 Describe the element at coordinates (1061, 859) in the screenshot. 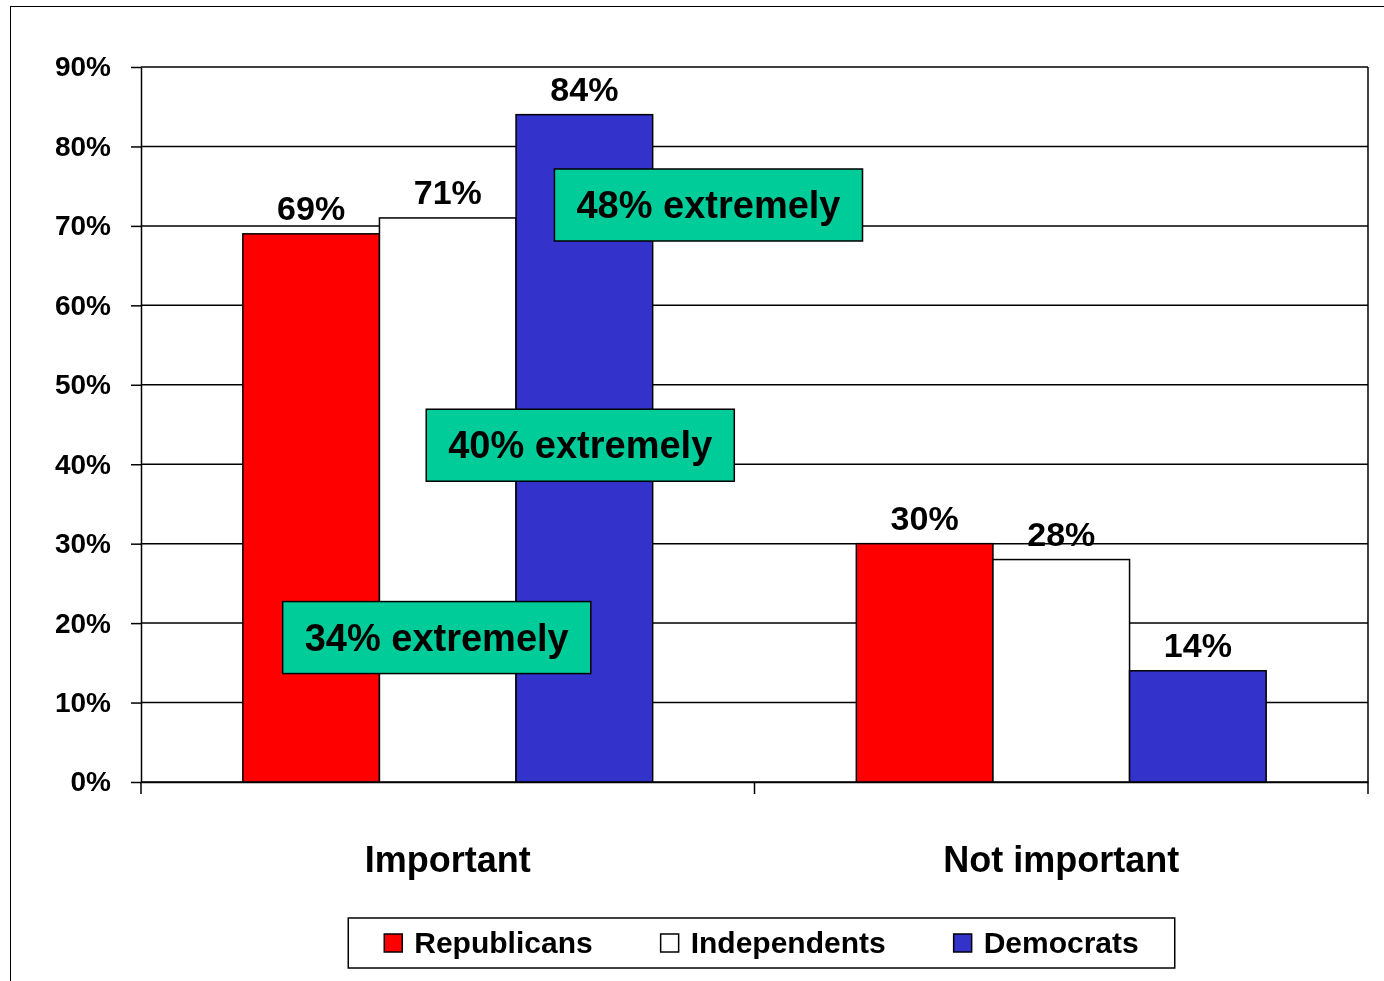

I see `x-tick-label: Not important` at that location.